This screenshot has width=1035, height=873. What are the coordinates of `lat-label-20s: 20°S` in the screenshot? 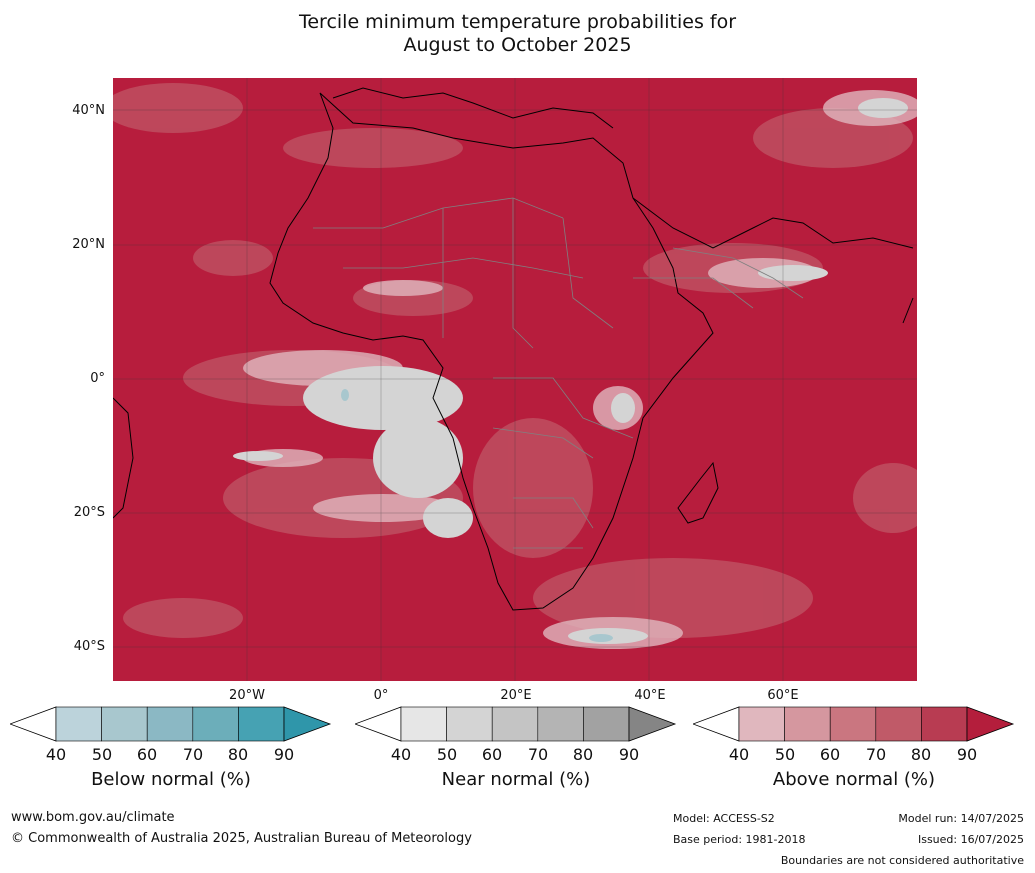 It's located at (89, 512).